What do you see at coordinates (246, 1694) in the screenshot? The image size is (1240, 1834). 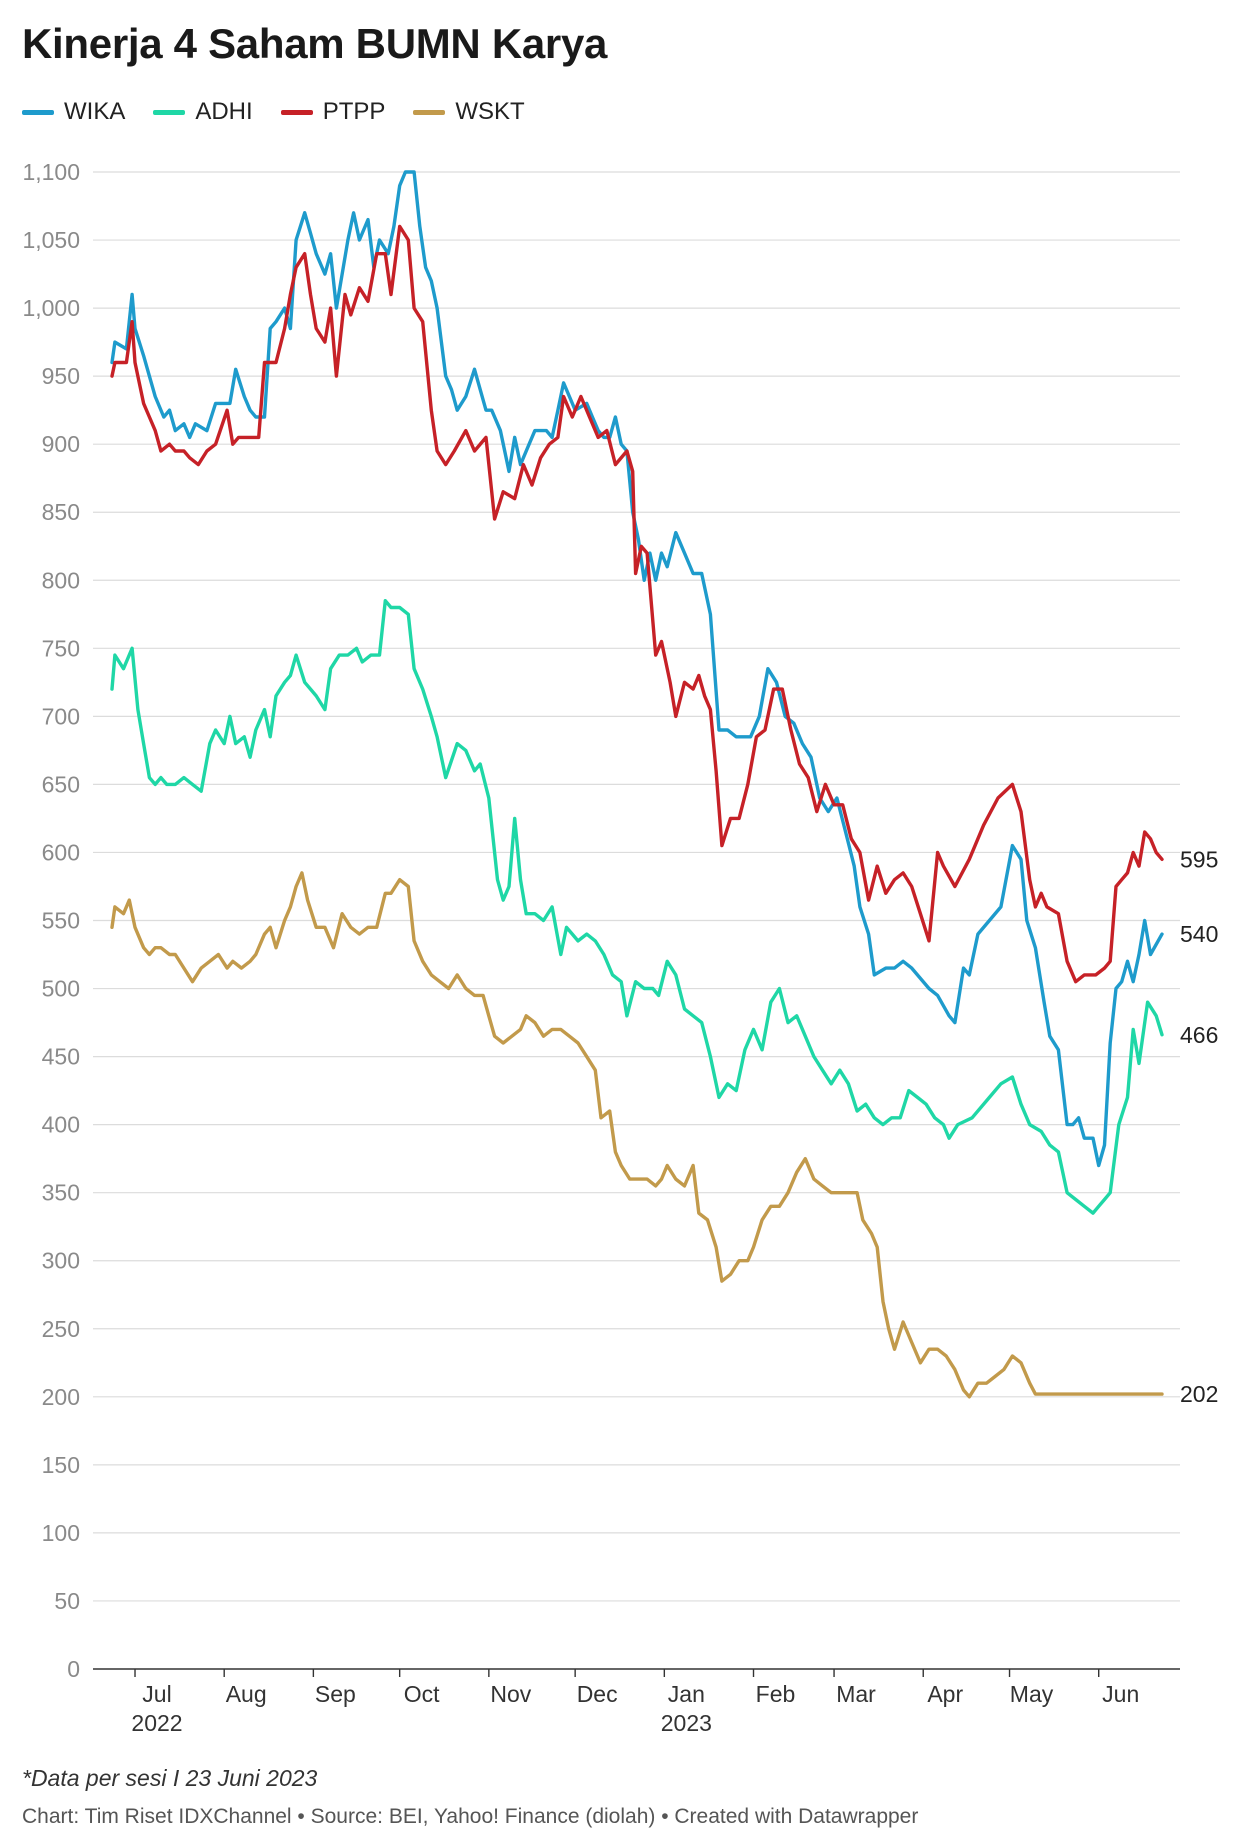 I see `x-tick-label: Aug` at bounding box center [246, 1694].